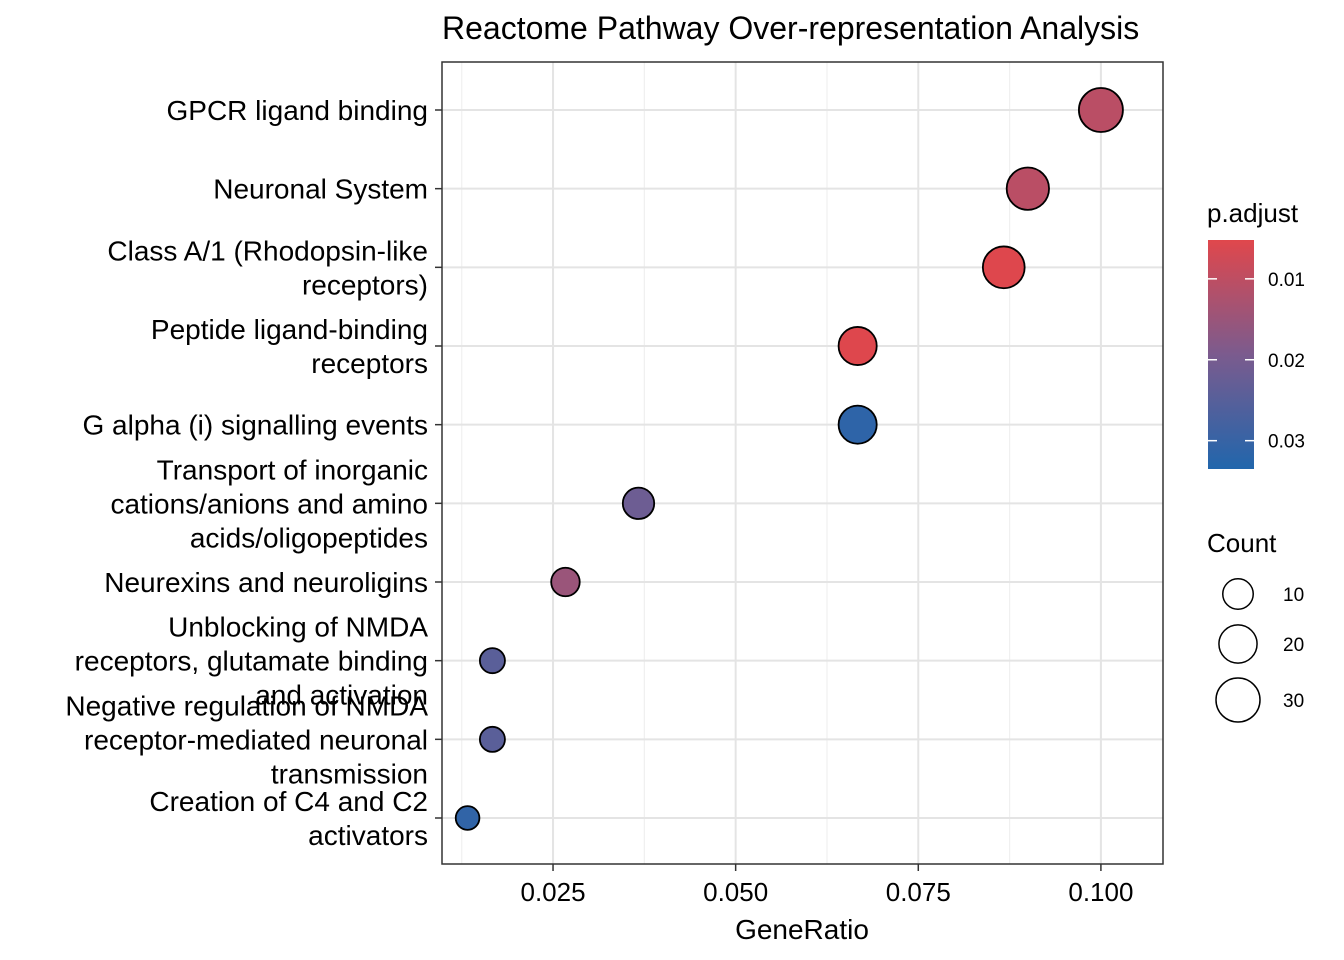  Describe the element at coordinates (826, 885) in the screenshot. I see `x-axis-ticks: 0.025 0.050 0.075 0.100` at that location.